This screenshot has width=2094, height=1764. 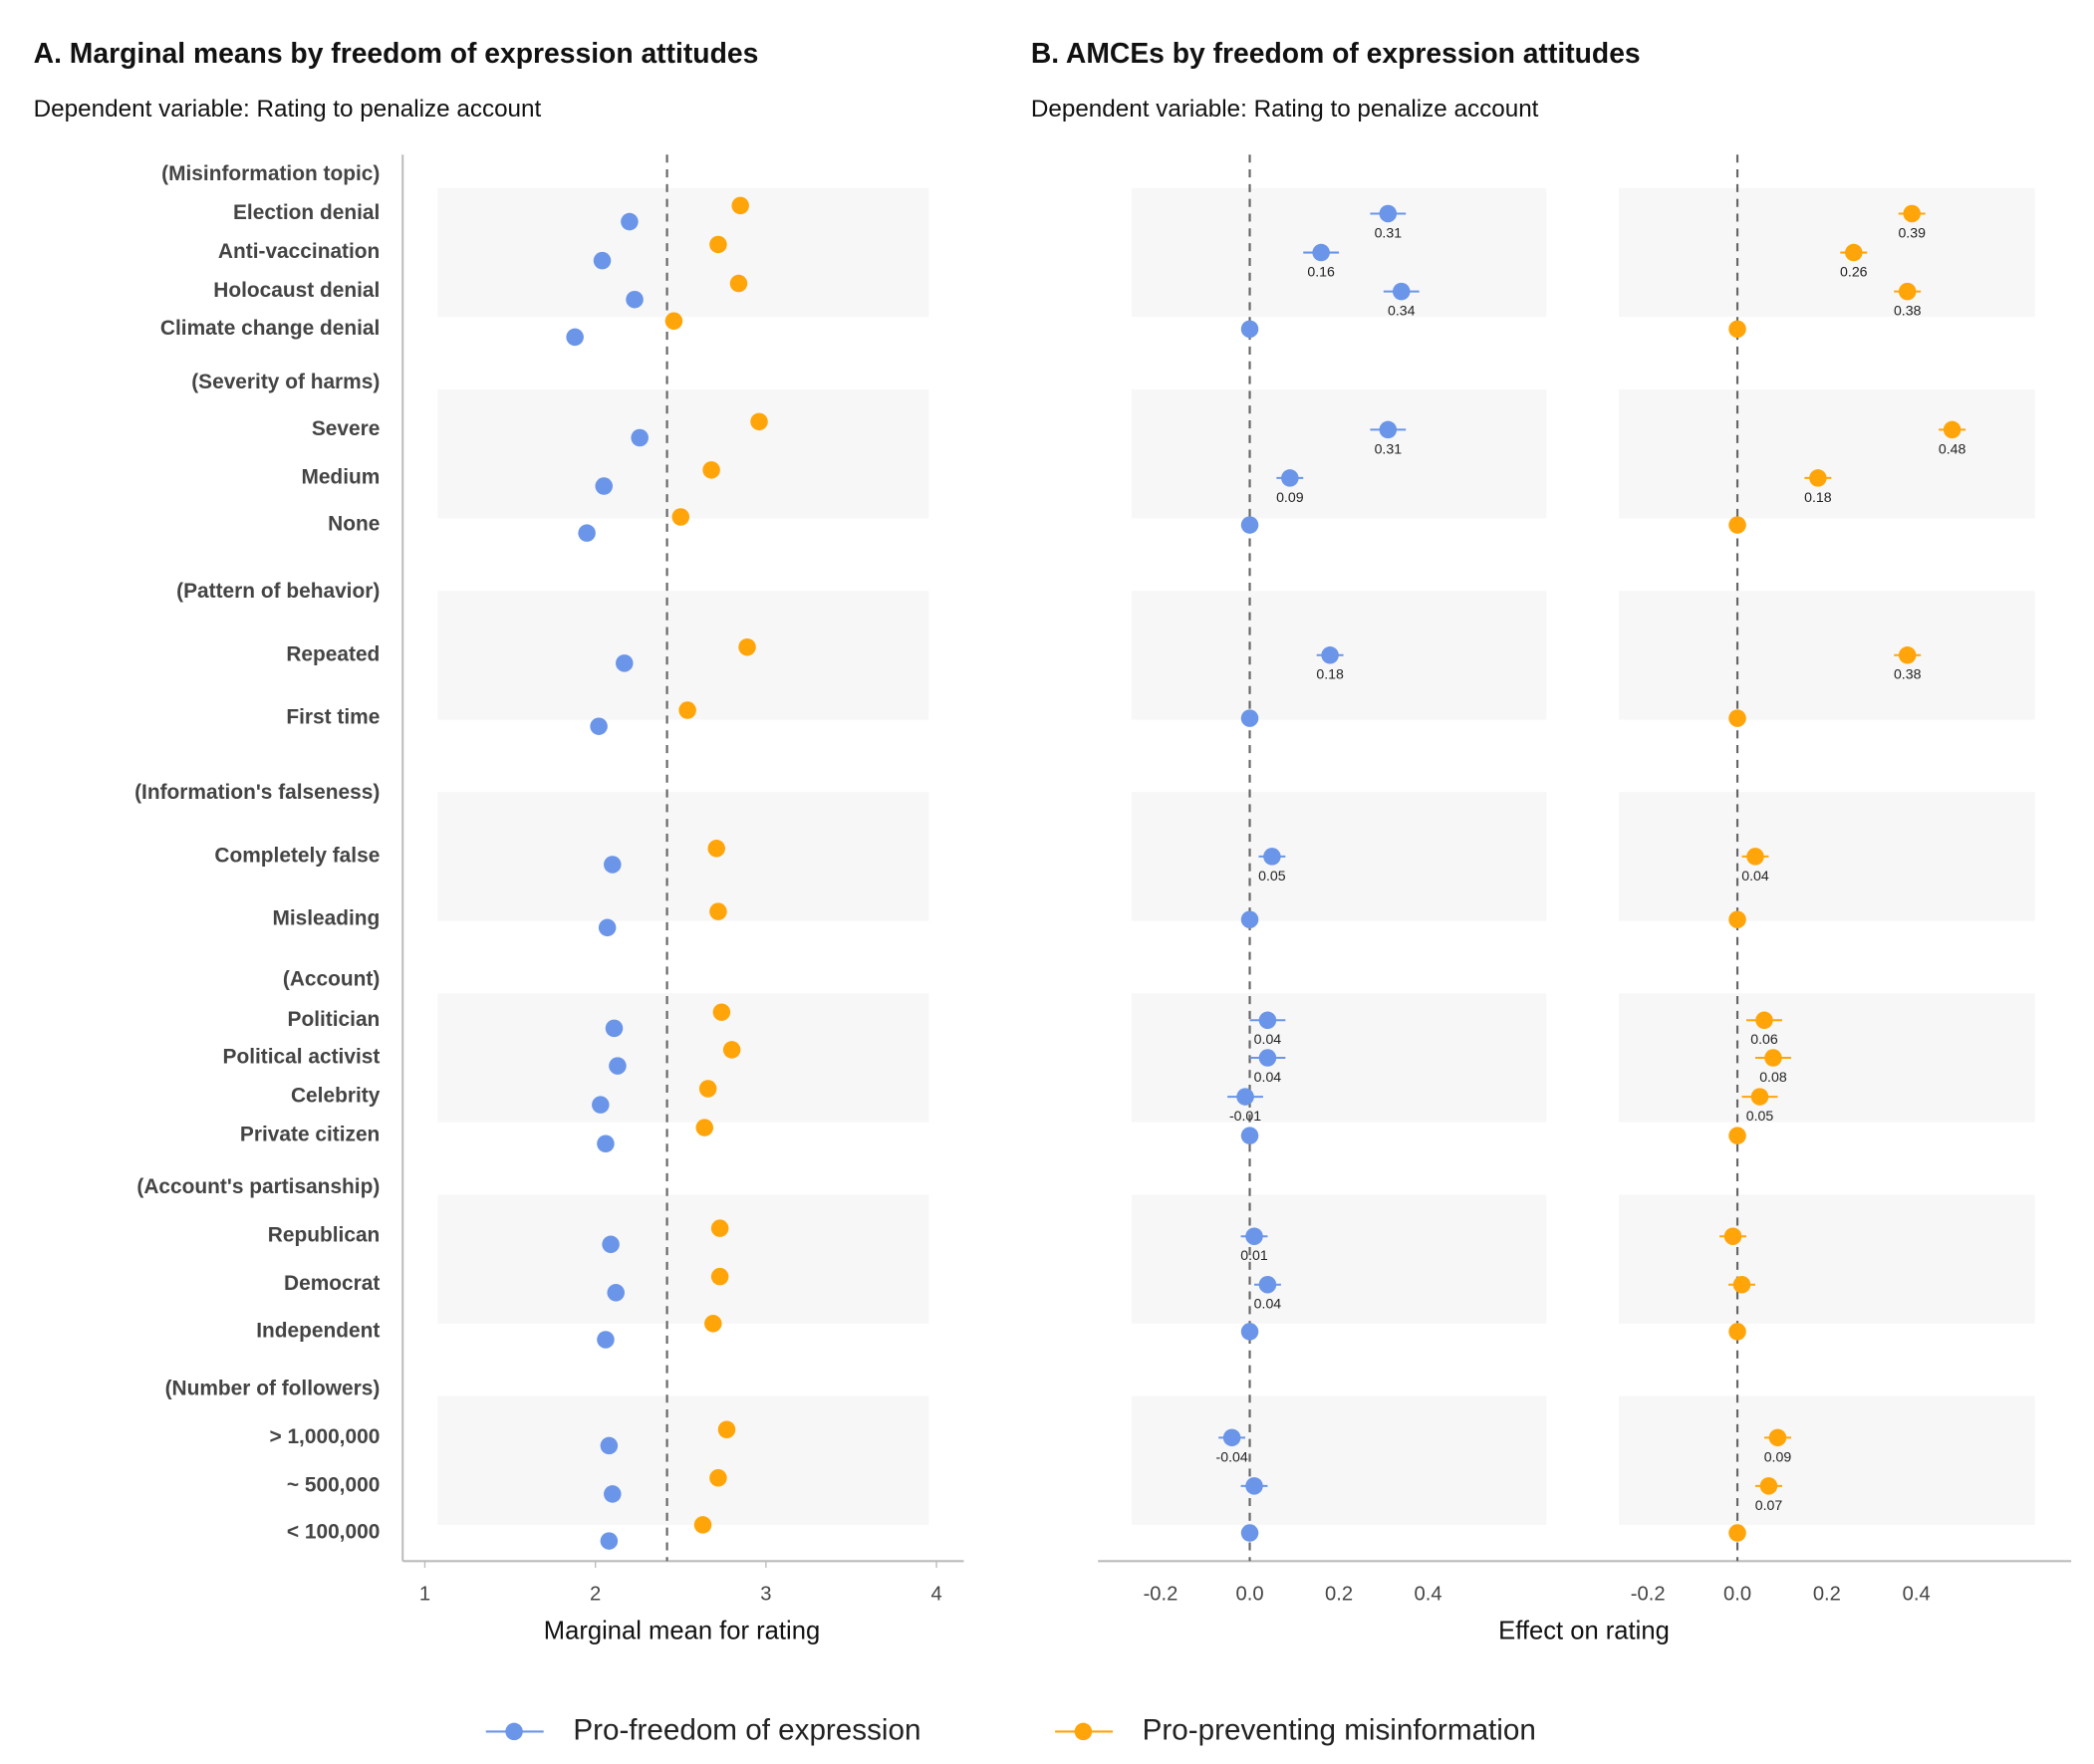 What do you see at coordinates (1648, 1594) in the screenshot?
I see `x-tick-label: -0.2` at bounding box center [1648, 1594].